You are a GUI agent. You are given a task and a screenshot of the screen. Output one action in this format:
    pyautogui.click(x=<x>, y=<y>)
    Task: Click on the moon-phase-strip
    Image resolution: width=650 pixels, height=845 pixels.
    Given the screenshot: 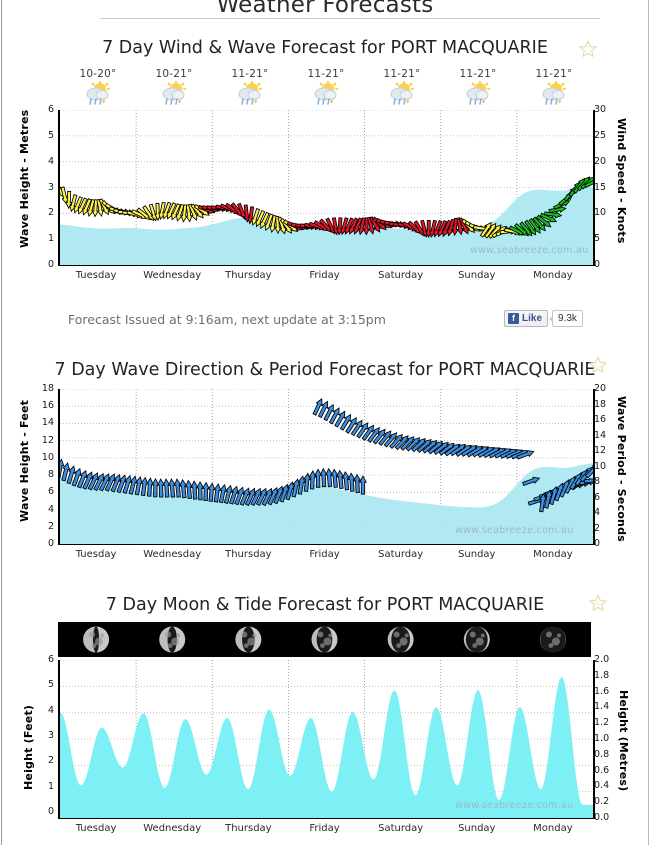 What is the action you would take?
    pyautogui.click(x=324, y=639)
    